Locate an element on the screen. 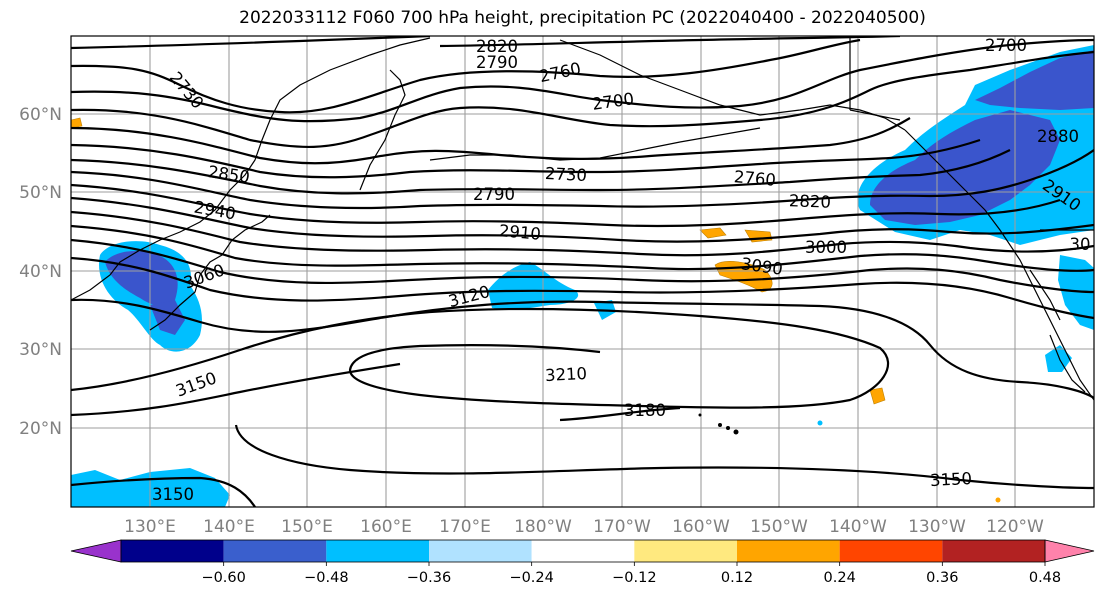  lon-tick-label: 150°E is located at coordinates (307, 527).